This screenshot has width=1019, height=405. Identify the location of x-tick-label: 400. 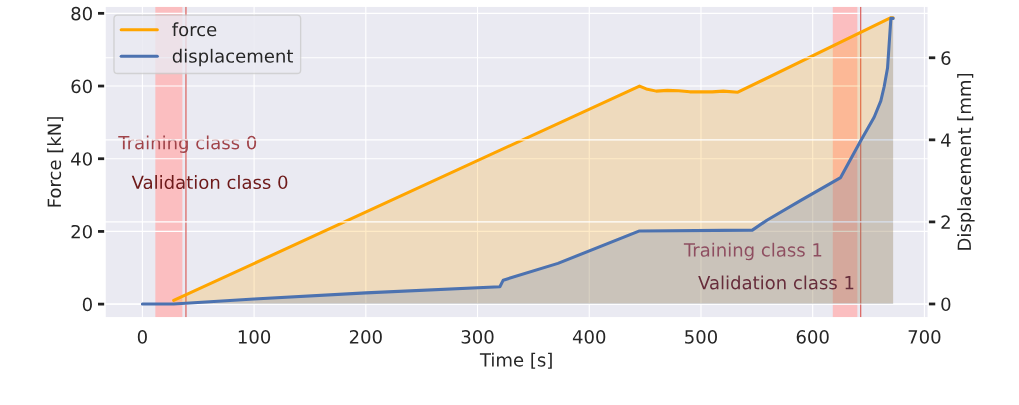
(589, 337).